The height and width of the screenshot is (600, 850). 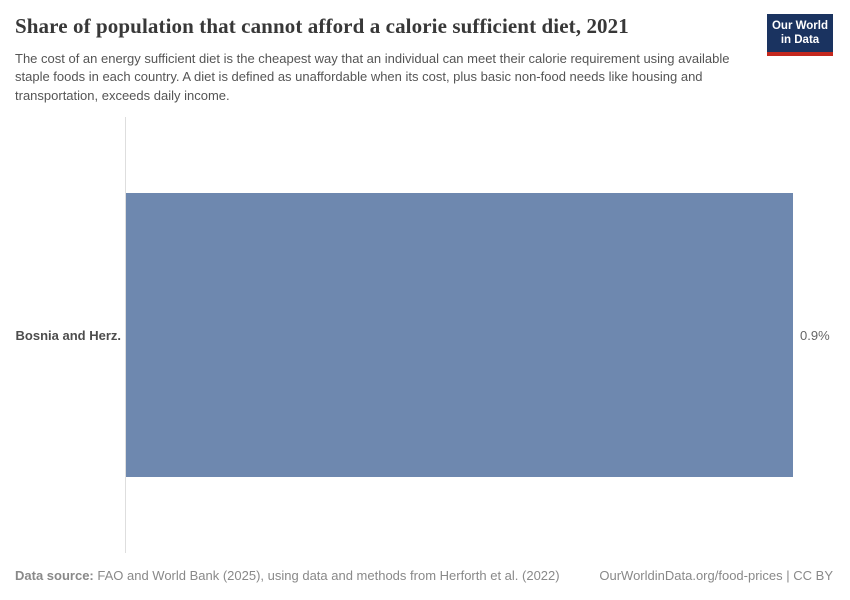 What do you see at coordinates (815, 335) in the screenshot?
I see `value-label: 0.9%` at bounding box center [815, 335].